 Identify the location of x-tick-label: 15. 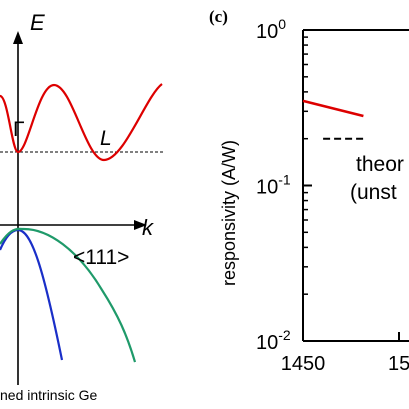
(398, 364).